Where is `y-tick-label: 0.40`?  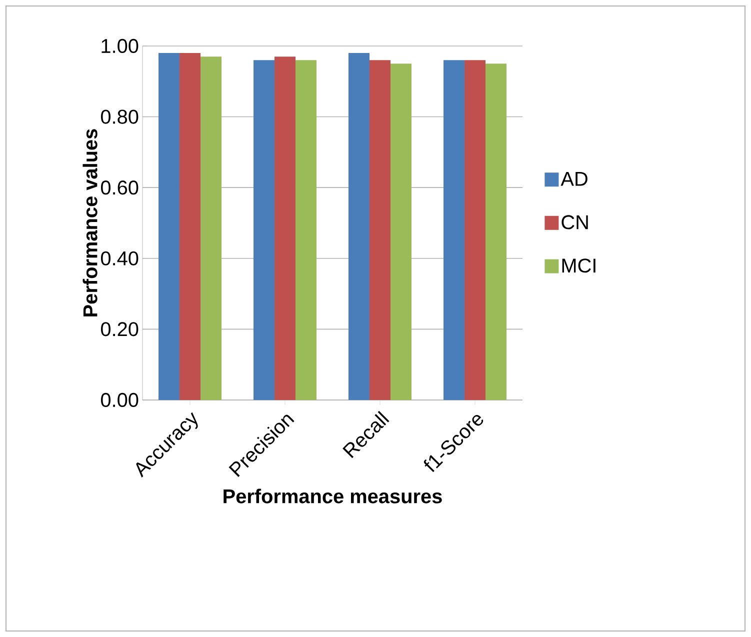
y-tick-label: 0.40 is located at coordinates (119, 258).